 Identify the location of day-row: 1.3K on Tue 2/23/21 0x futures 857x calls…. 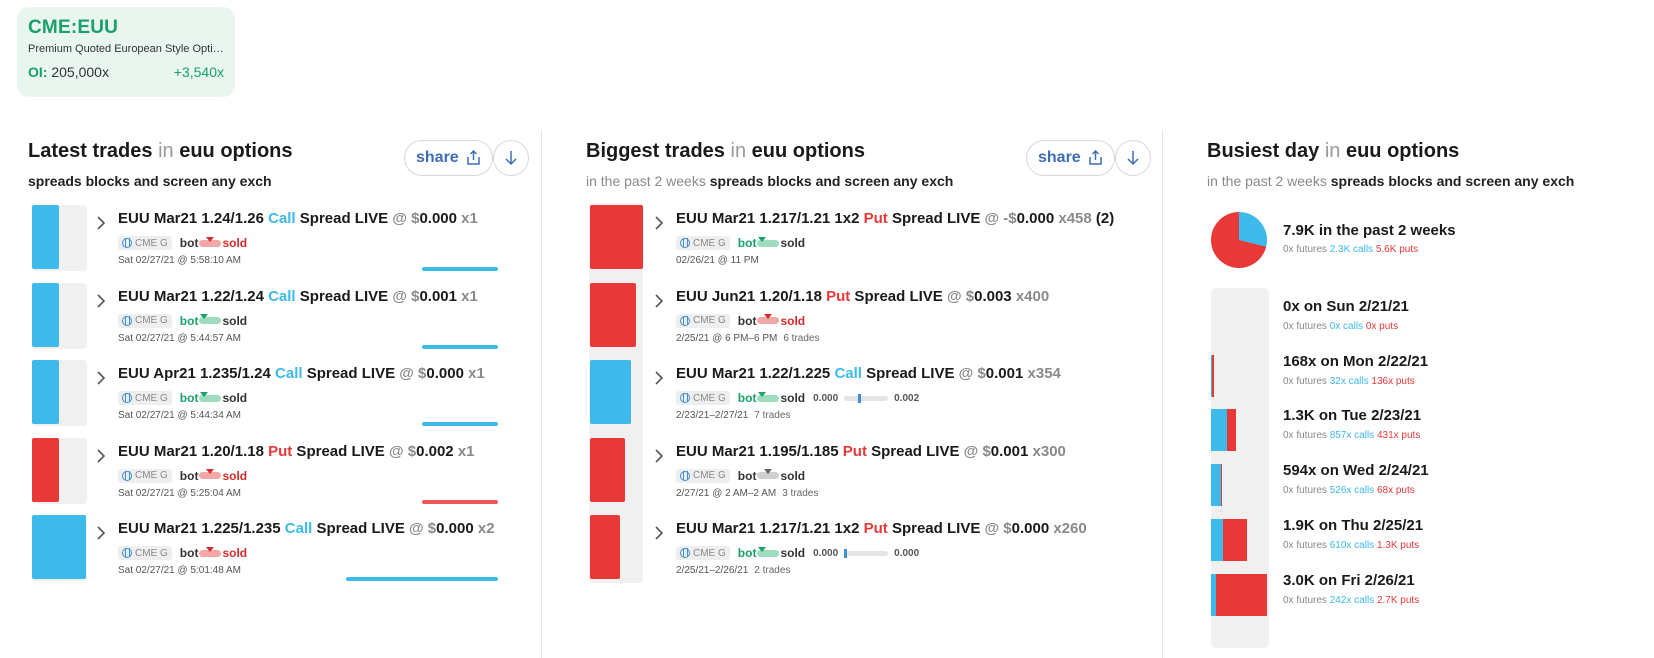
(1352, 424).